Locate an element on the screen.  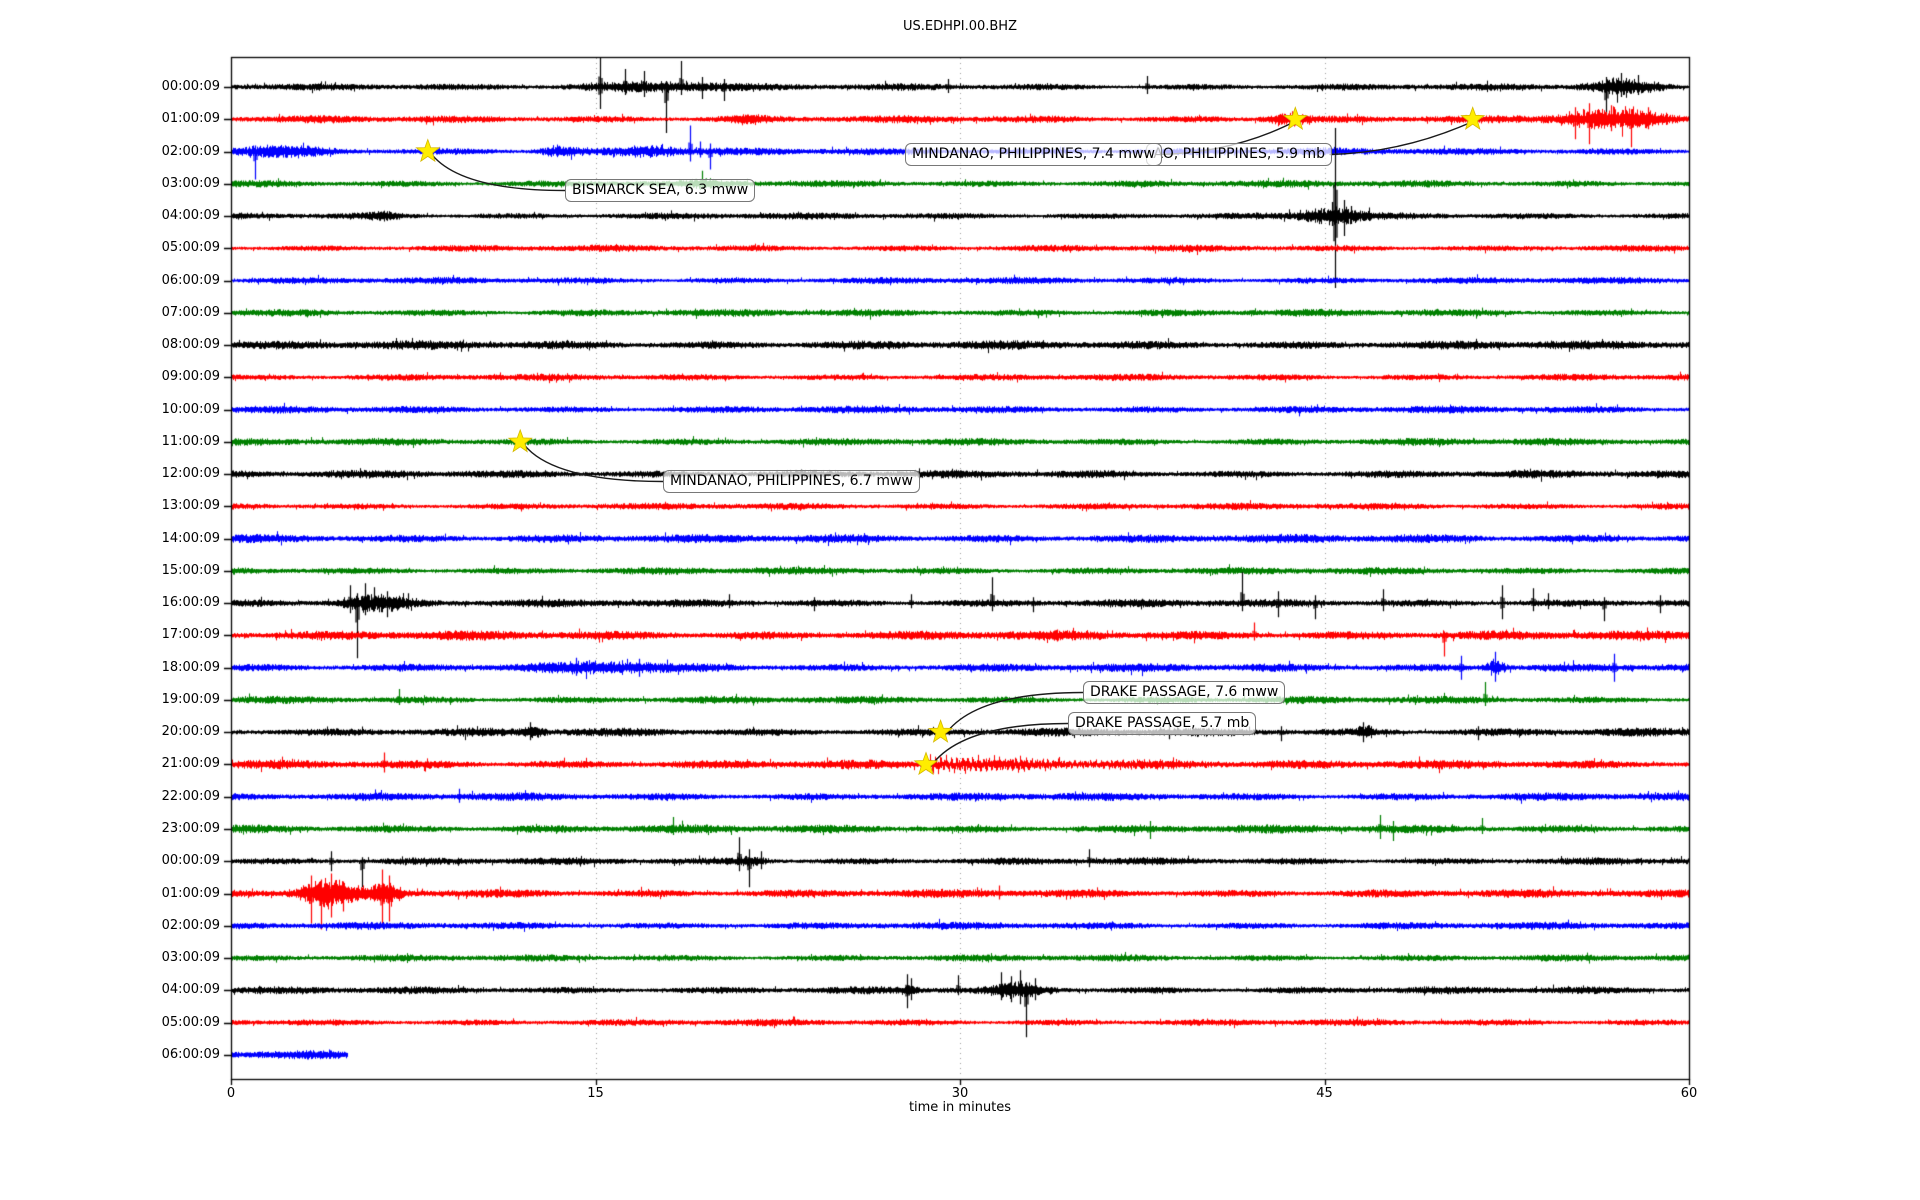
event-label: DRAKE PASSAGE, 7.6 mww is located at coordinates (1184, 692).